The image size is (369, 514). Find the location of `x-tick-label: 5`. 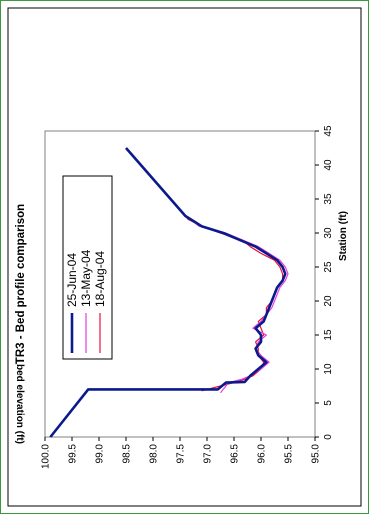

x-tick-label: 5 is located at coordinates (328, 403).